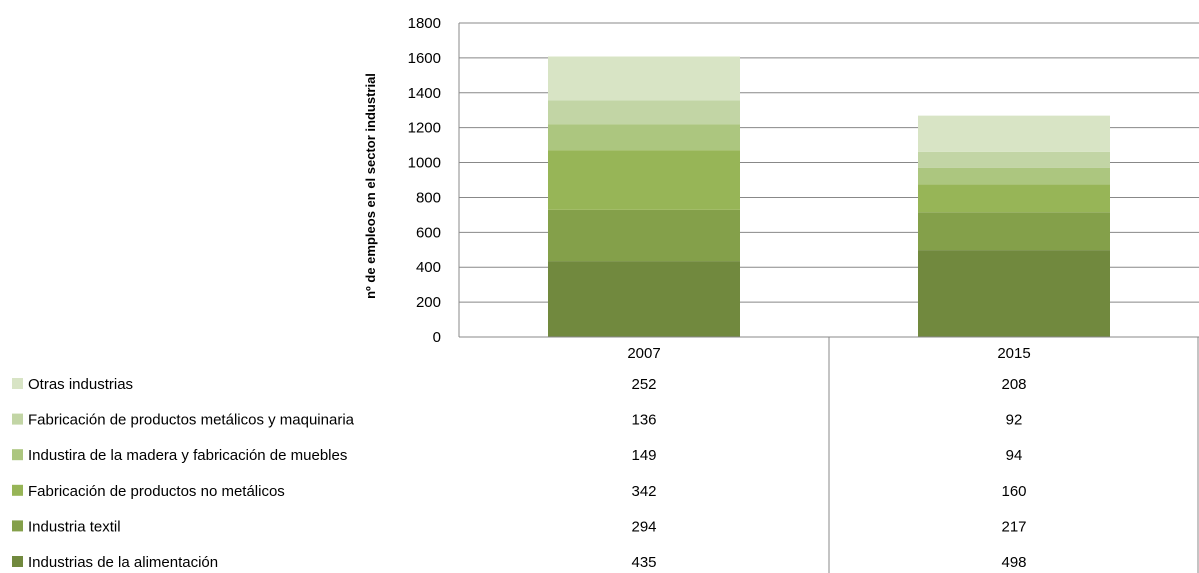 Image resolution: width=1199 pixels, height=573 pixels. What do you see at coordinates (74, 526) in the screenshot?
I see `legend-label: Industria textil` at bounding box center [74, 526].